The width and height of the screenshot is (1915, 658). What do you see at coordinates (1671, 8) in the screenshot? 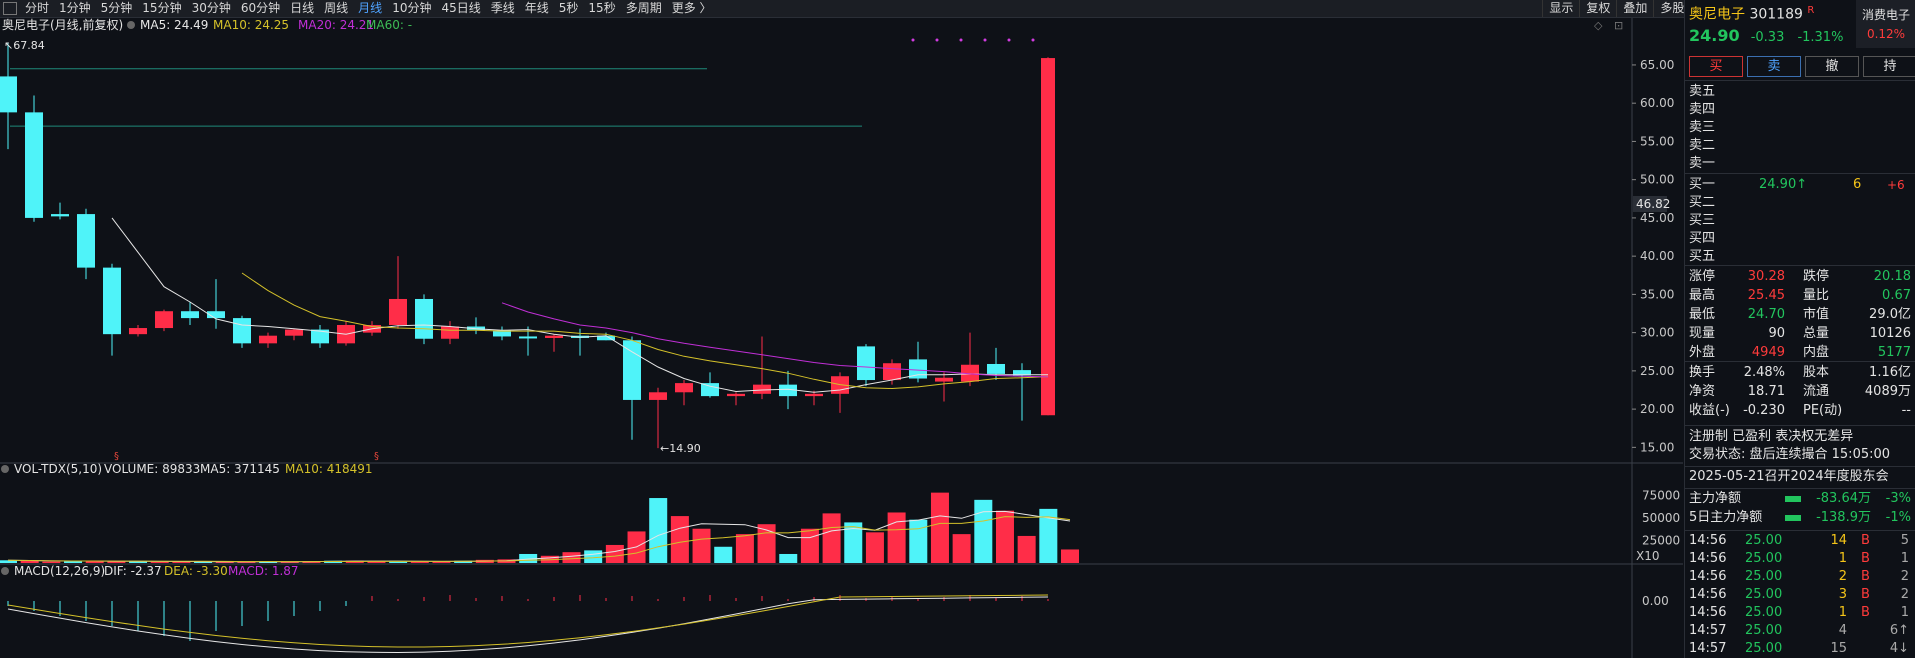
I see `tool-button-3: 多股` at bounding box center [1671, 8].